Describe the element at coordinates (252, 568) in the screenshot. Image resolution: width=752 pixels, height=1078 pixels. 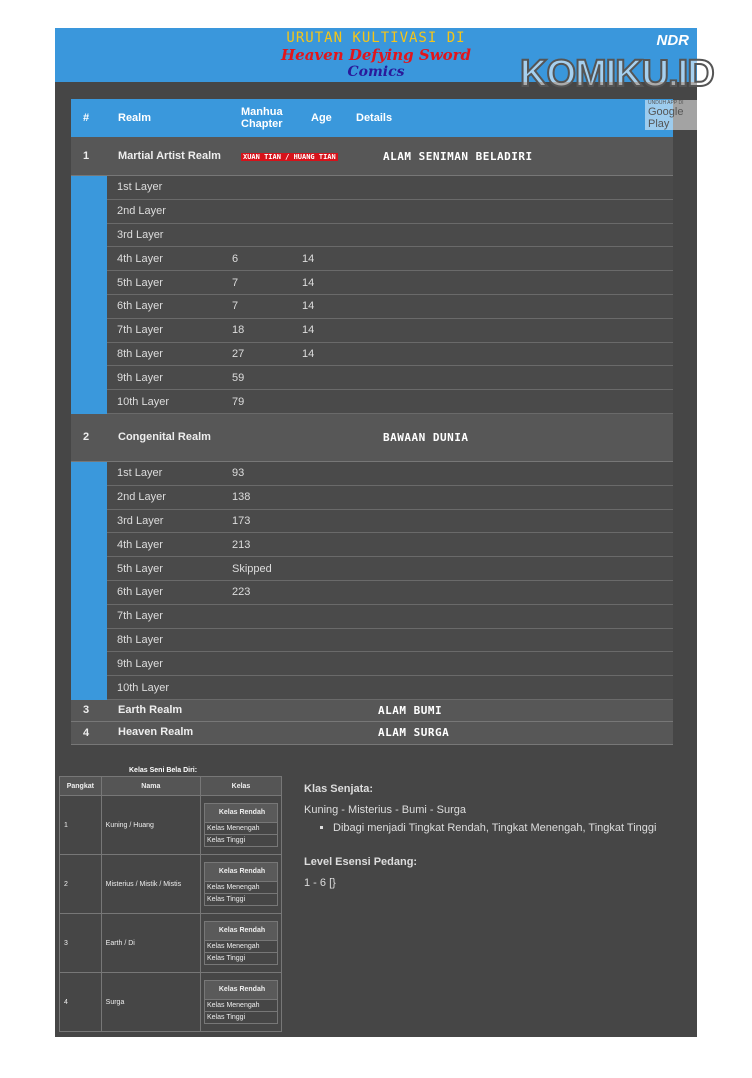
I see `layer-chapter: Skipped` at that location.